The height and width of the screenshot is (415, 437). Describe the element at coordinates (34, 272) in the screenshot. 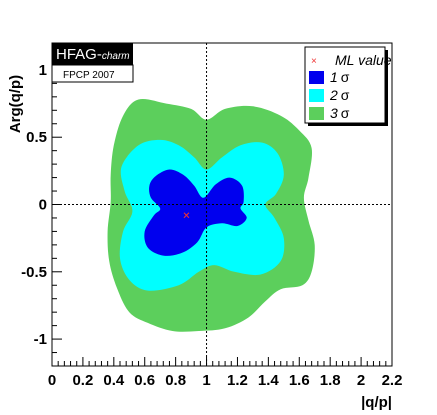

I see `y-tick-label: -0.5` at that location.